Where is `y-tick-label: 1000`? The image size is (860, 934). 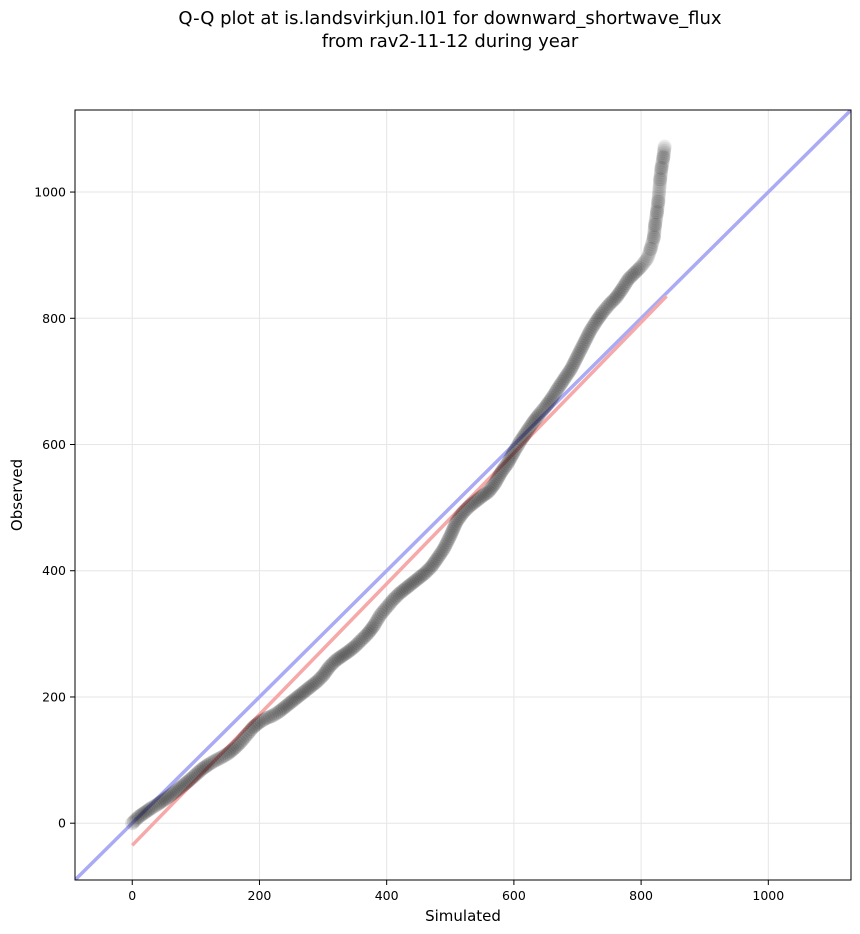 y-tick-label: 1000 is located at coordinates (50, 192).